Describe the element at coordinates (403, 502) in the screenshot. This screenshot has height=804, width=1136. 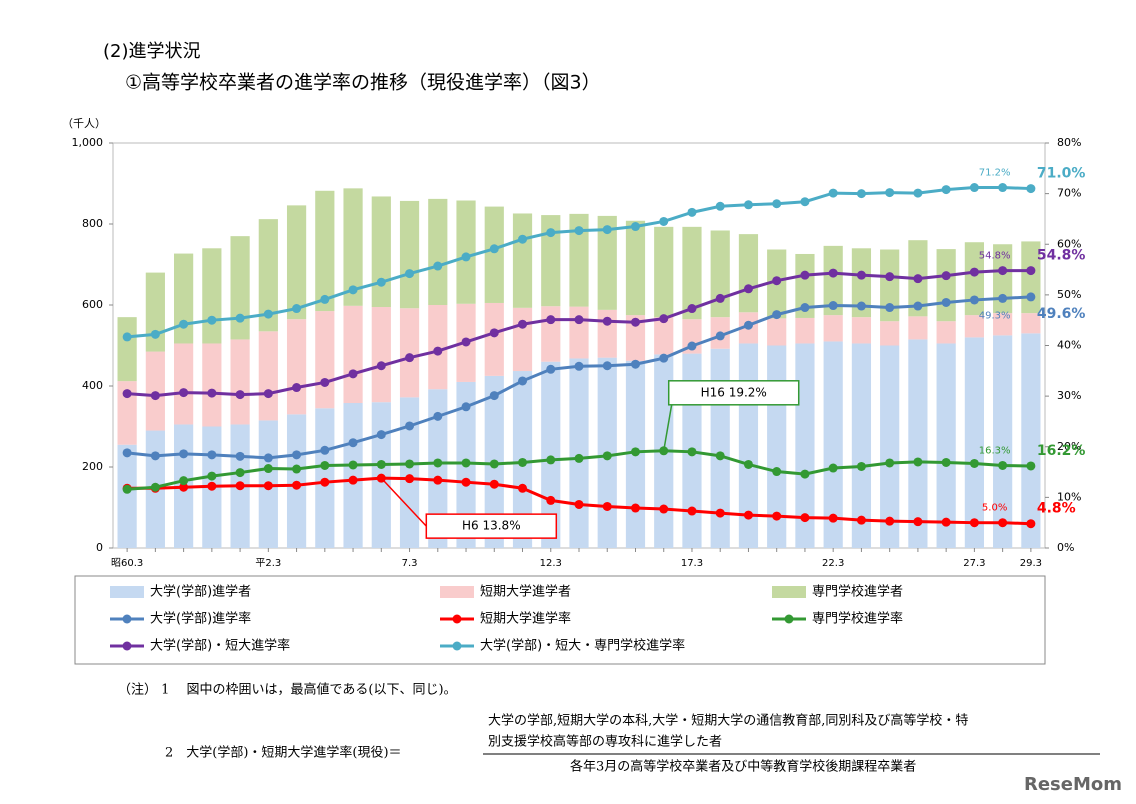
I see `callout-line` at that location.